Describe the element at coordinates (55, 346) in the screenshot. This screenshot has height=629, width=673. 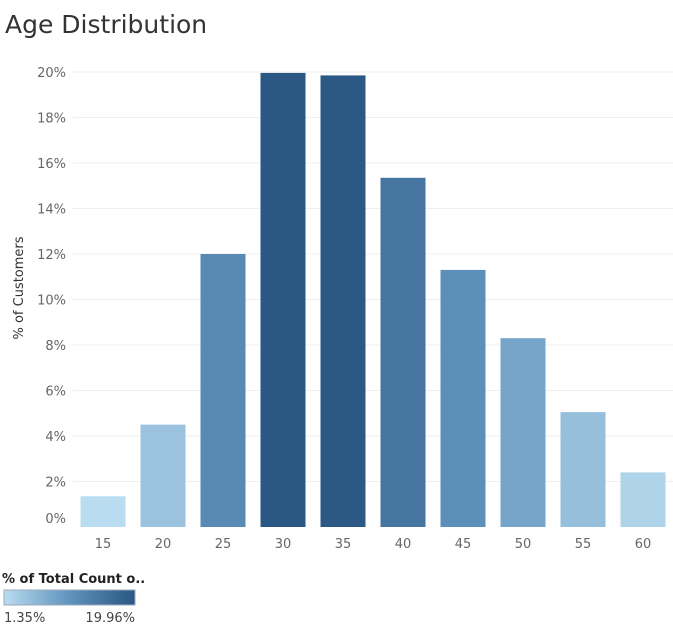
I see `y-tick-label: 8%` at that location.